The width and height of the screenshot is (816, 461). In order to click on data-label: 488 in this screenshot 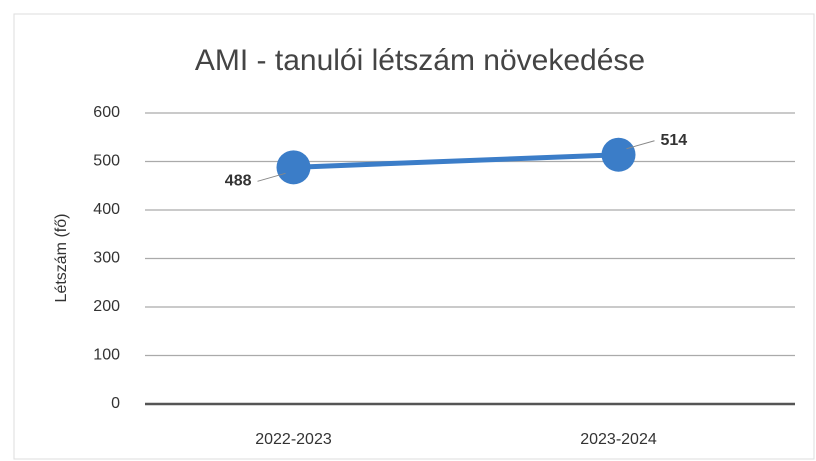, I will do `click(238, 181)`.